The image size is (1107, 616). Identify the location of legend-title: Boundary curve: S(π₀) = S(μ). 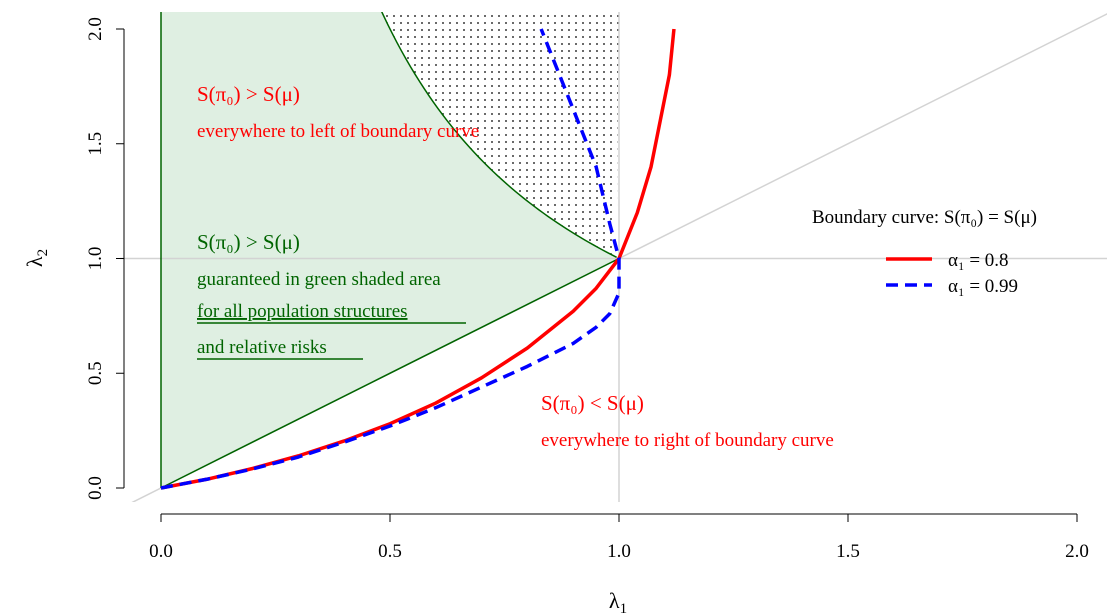
(924, 217).